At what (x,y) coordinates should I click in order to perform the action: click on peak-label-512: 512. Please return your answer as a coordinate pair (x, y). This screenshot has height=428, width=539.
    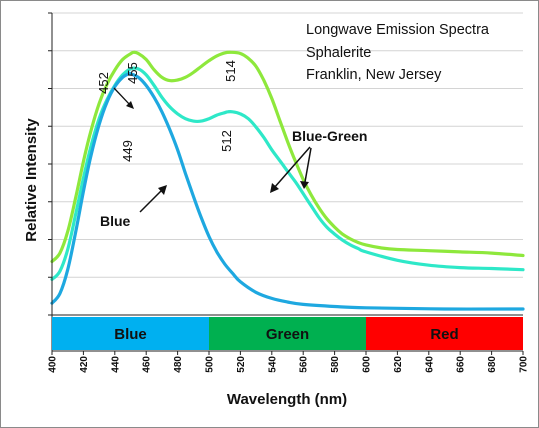
    Looking at the image, I should click on (226, 141).